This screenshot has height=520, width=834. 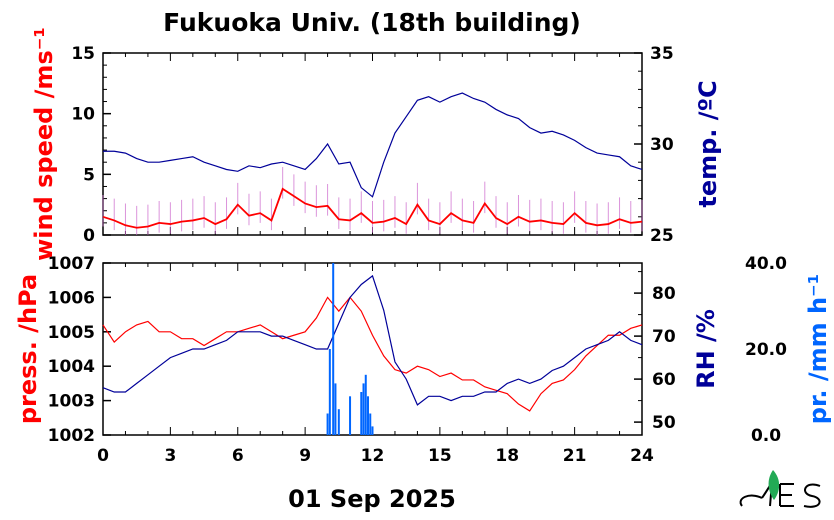 I want to click on wind-gust-band, so click(x=372, y=201).